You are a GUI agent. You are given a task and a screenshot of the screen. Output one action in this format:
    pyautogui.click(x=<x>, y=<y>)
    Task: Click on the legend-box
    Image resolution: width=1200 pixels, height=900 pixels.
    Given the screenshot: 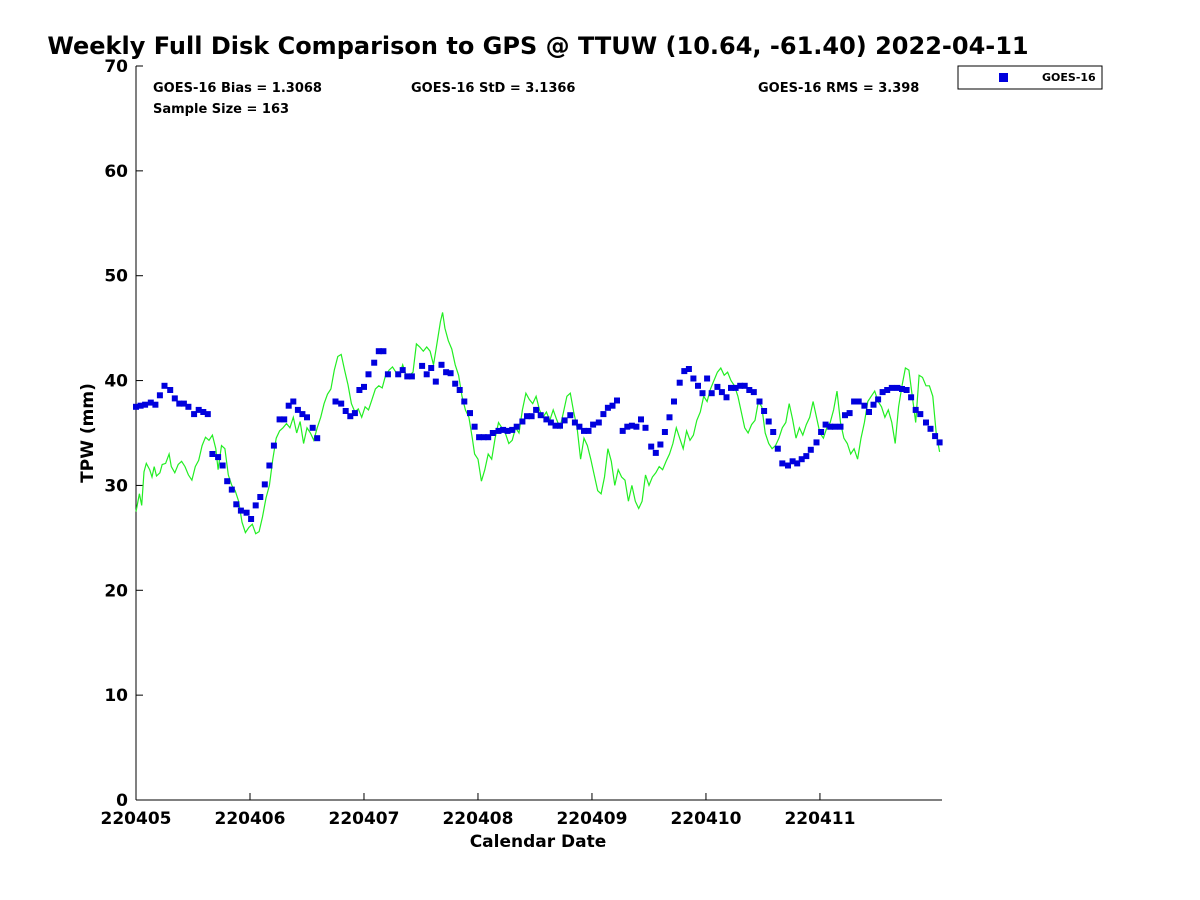 What is the action you would take?
    pyautogui.click(x=1030, y=77)
    